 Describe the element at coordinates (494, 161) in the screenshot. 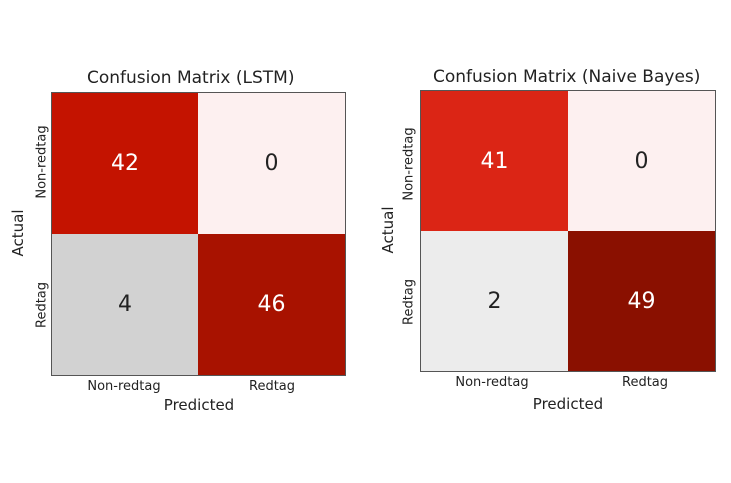

I see `matrix-cell: 41` at that location.